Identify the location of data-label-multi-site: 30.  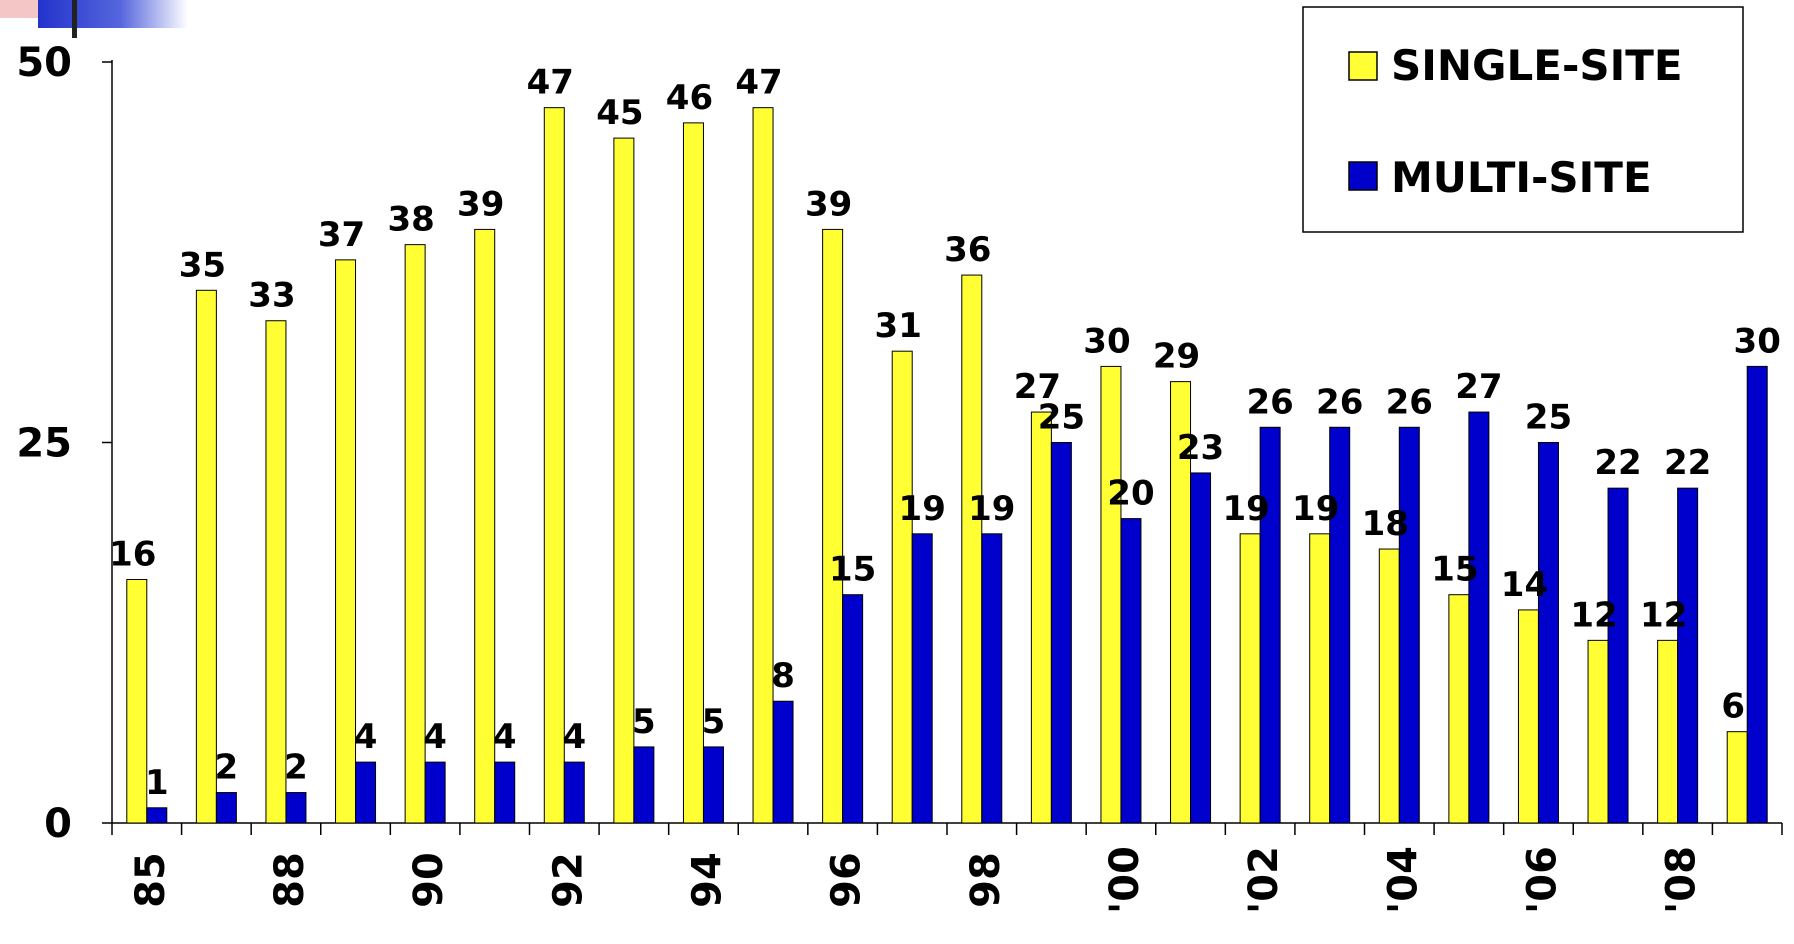
(1757, 341).